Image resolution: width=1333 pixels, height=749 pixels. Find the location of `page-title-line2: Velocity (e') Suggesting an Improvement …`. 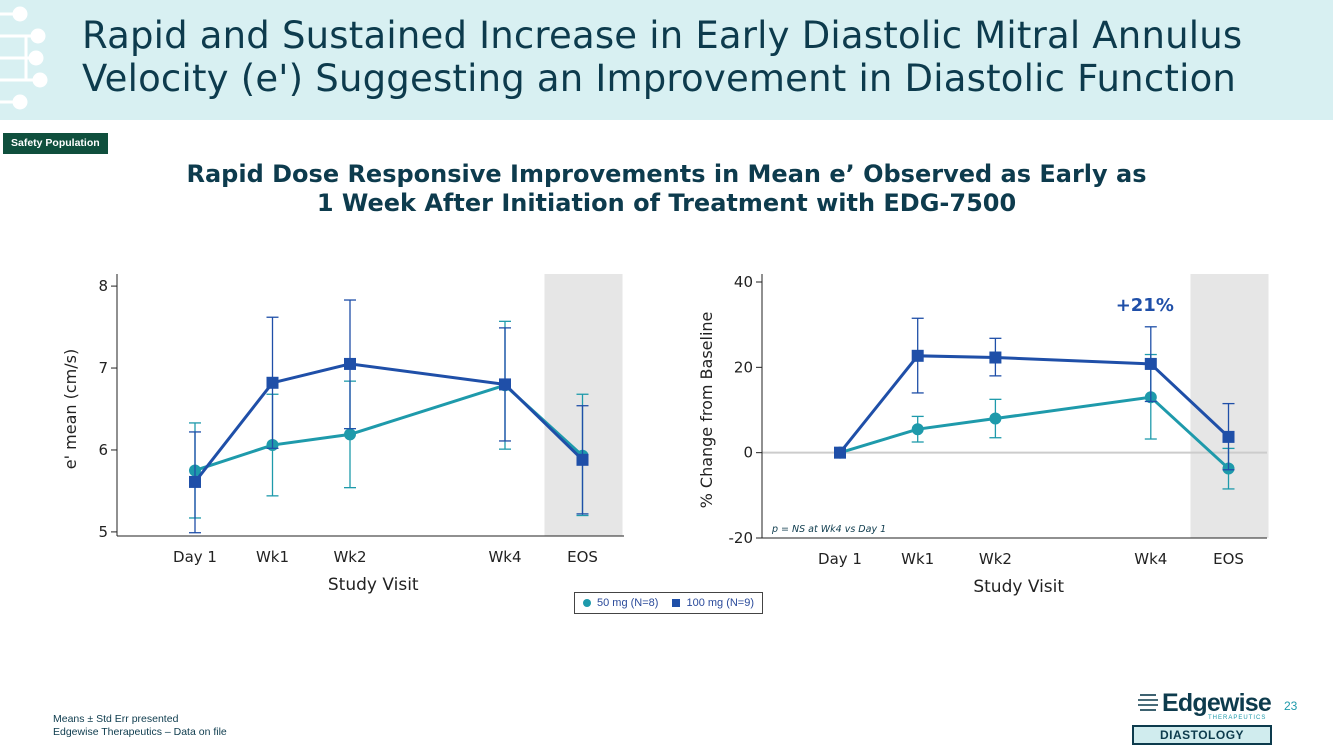

page-title-line2: Velocity (e') Suggesting an Improvement … is located at coordinates (659, 78).